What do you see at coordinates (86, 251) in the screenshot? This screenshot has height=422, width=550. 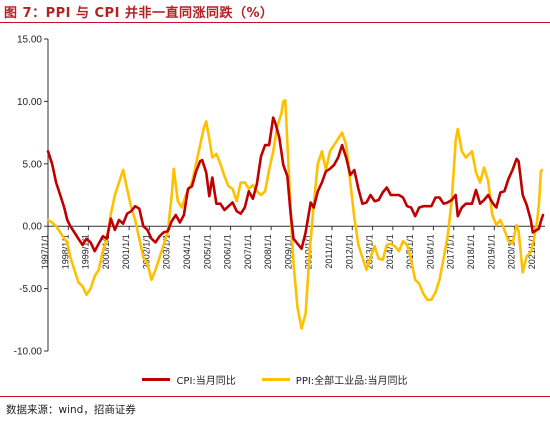 I see `x-tick-label: 1999/1/1` at bounding box center [86, 251].